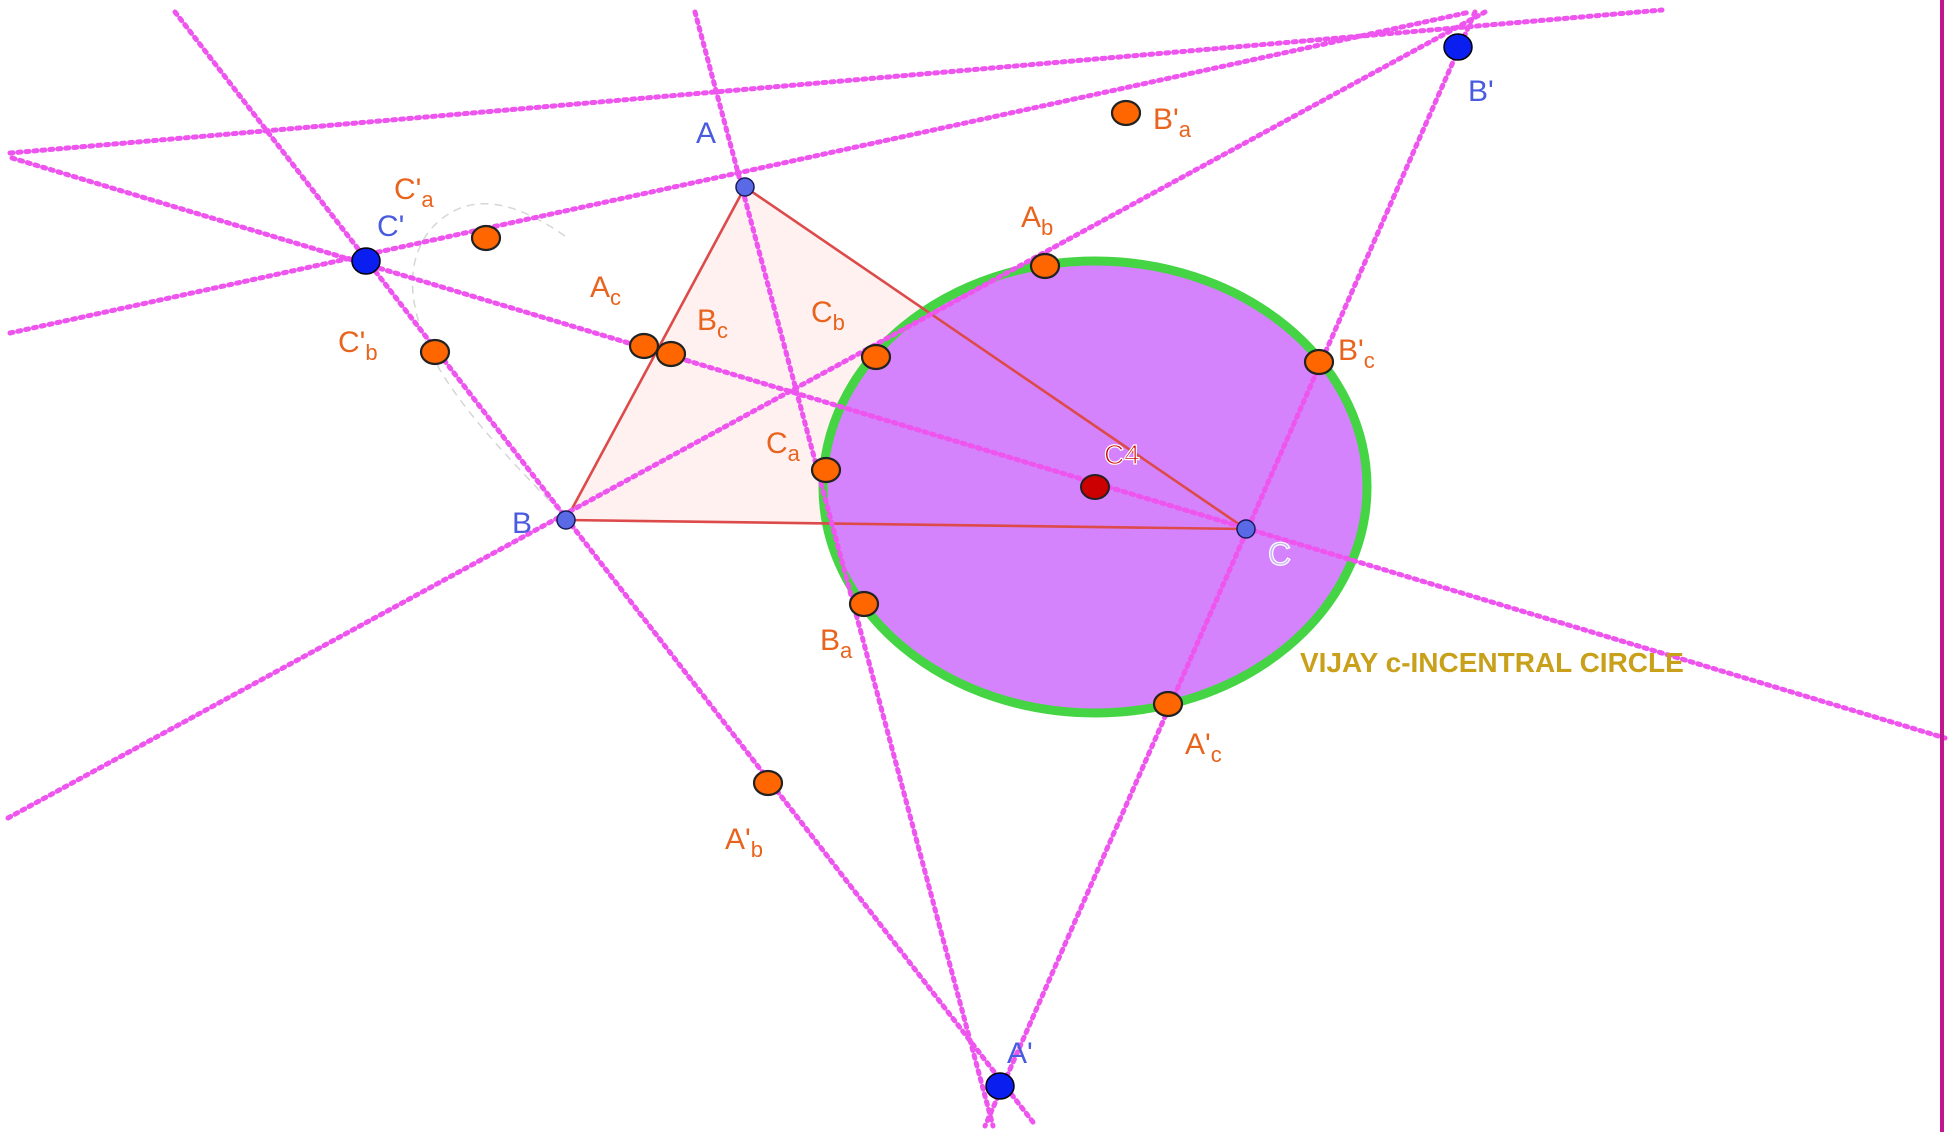 The image size is (1954, 1132). Describe the element at coordinates (1172, 122) in the screenshot. I see `label-b-prime-sub-a: B'a` at that location.